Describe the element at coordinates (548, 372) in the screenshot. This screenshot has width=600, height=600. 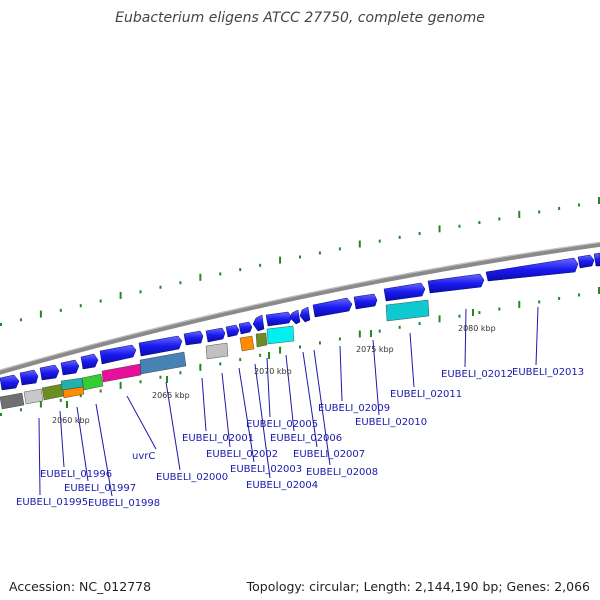
I see `gene-label: EUBELI_02013` at that location.